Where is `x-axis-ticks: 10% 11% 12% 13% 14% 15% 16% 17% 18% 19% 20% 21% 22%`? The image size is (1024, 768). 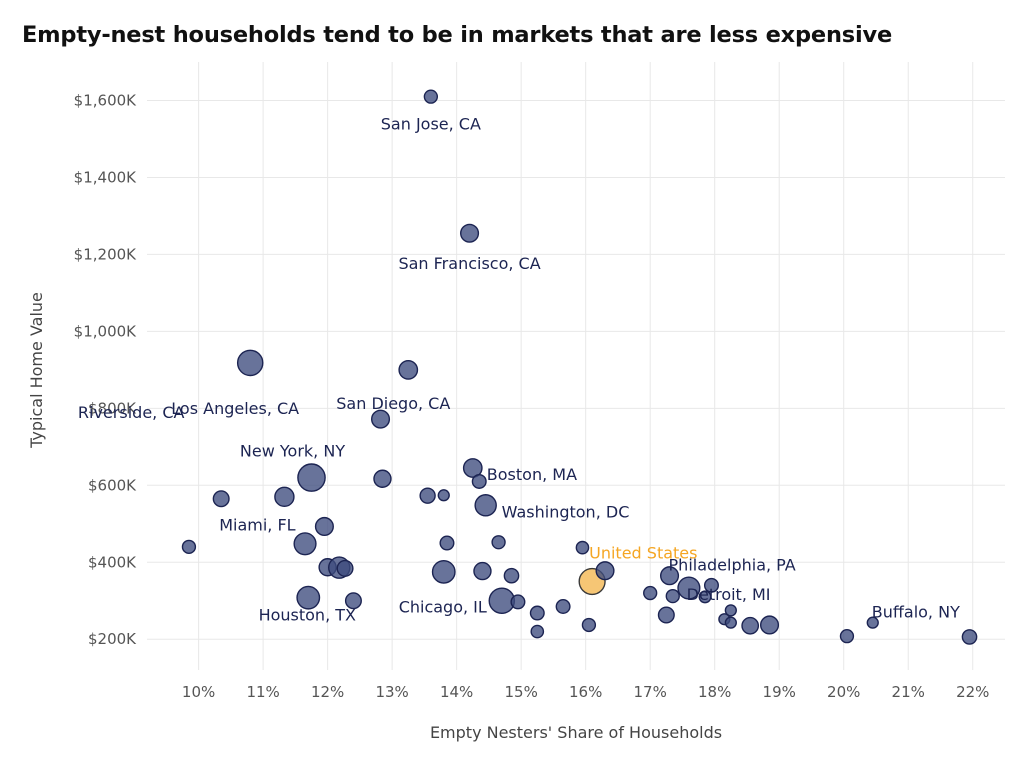 x-axis-ticks: 10% 11% 12% 13% 14% 15% 16% 17% 18% 19% 20% 21% 22% is located at coordinates (585, 692).